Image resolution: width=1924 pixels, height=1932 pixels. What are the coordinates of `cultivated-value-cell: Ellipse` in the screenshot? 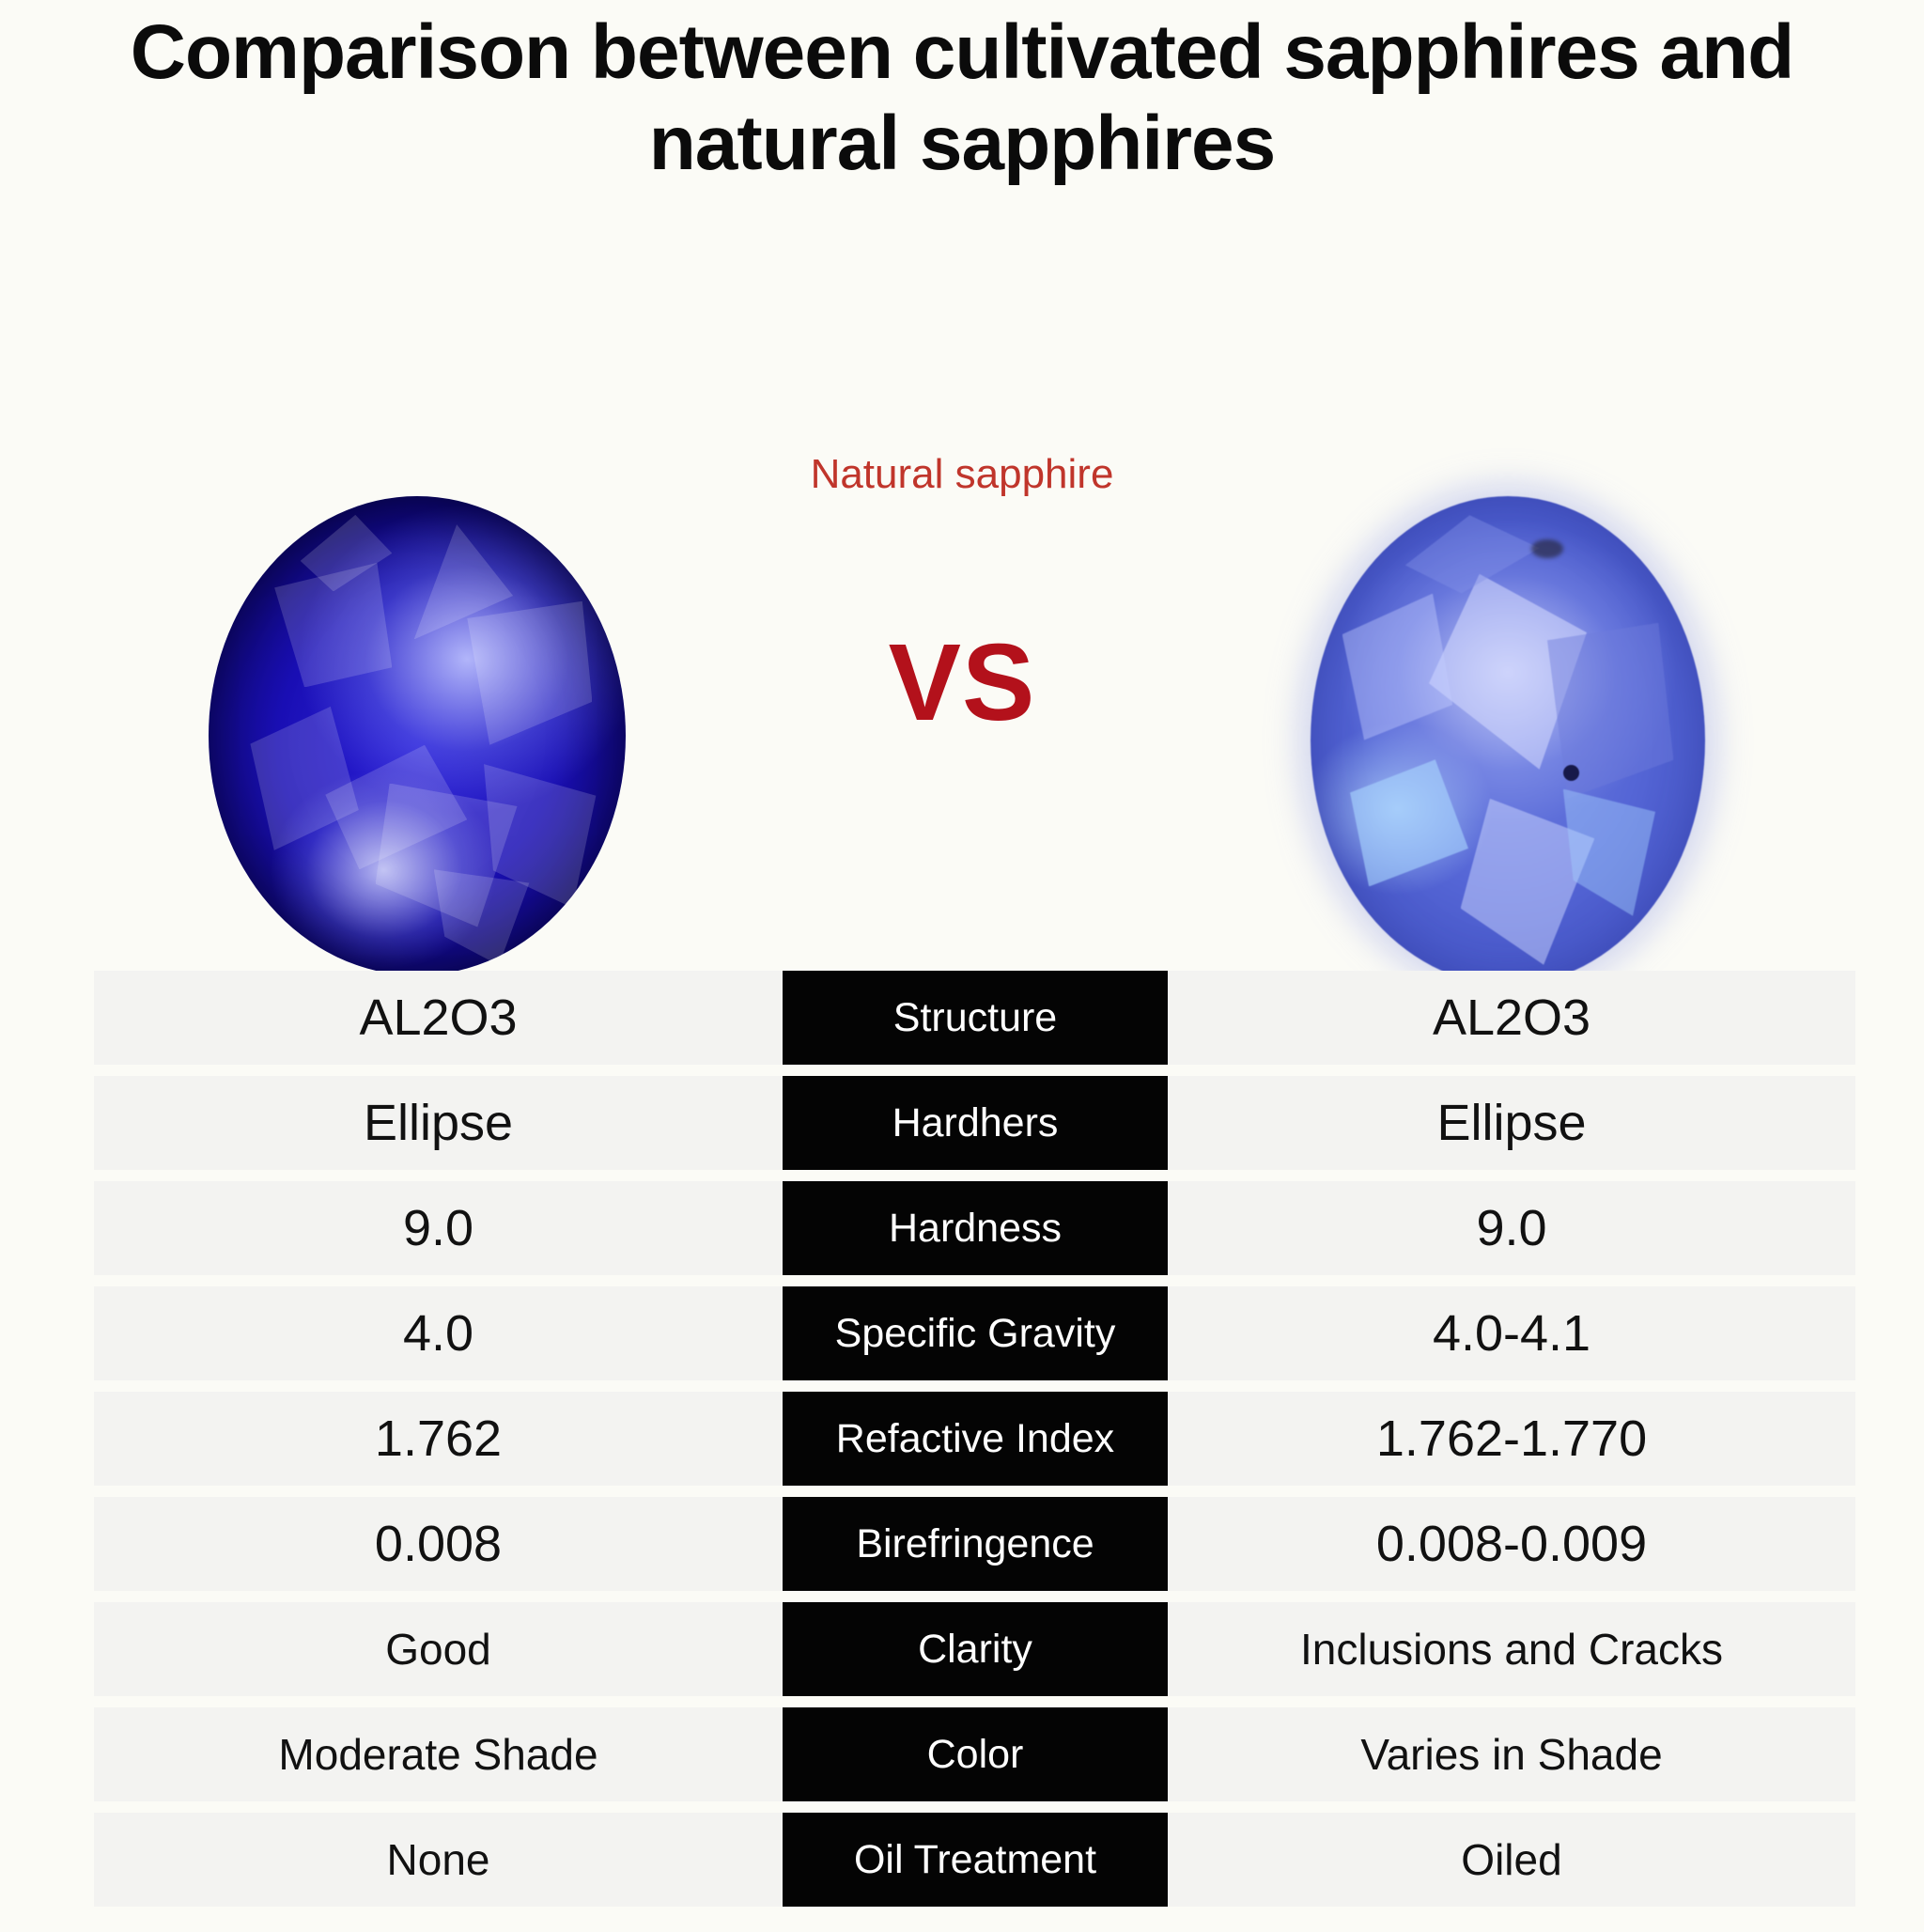 It's located at (438, 1123).